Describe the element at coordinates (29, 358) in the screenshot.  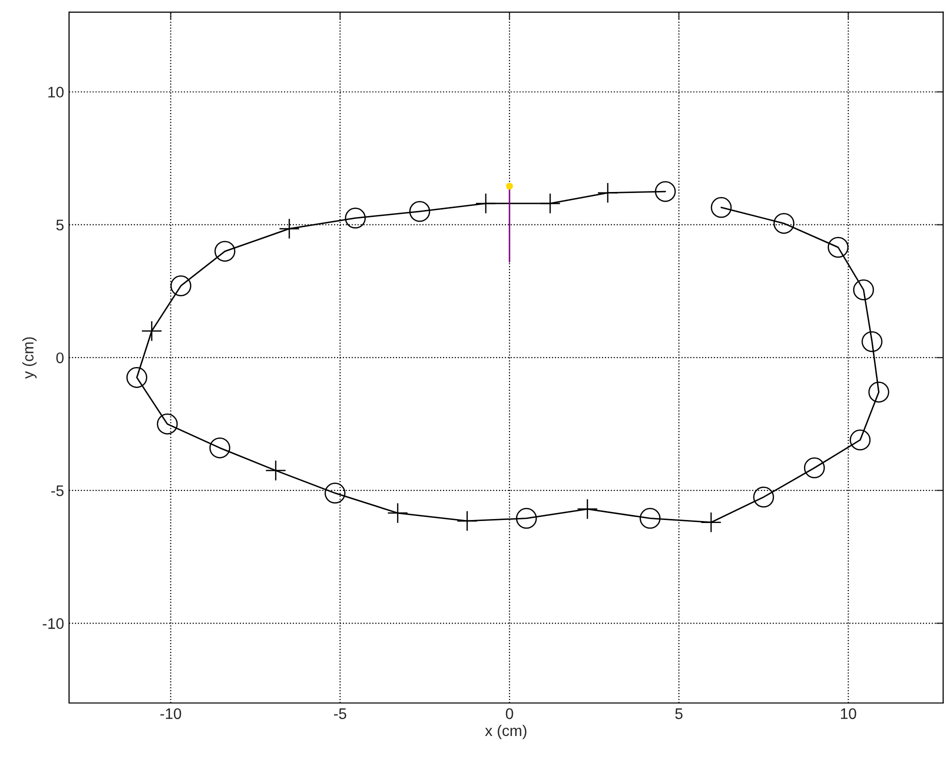
I see `y-axis-title: y (cm)` at that location.